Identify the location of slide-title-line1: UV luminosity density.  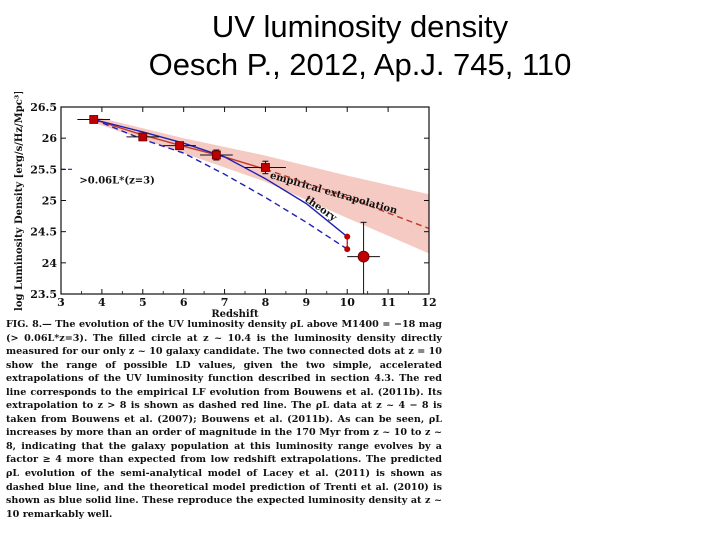
(360, 26).